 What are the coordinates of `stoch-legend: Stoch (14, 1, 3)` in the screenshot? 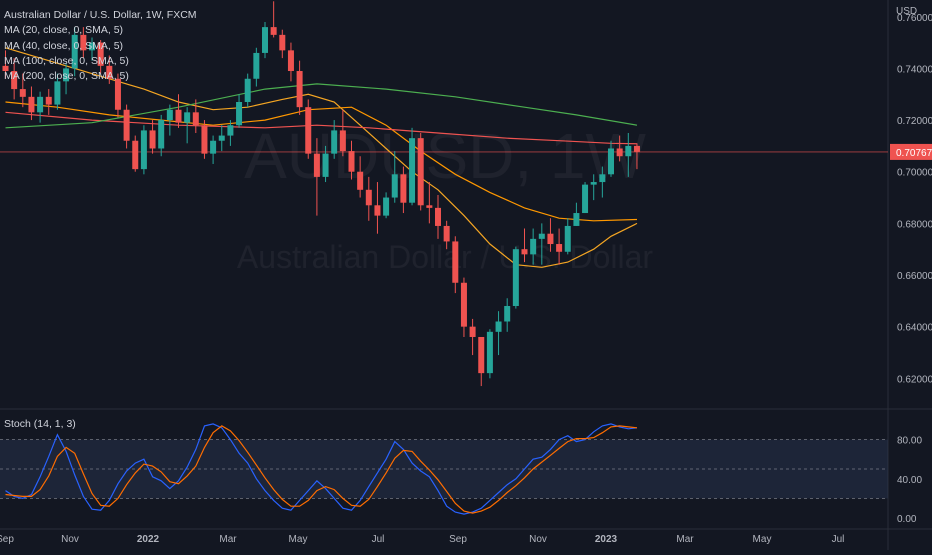 It's located at (40, 424).